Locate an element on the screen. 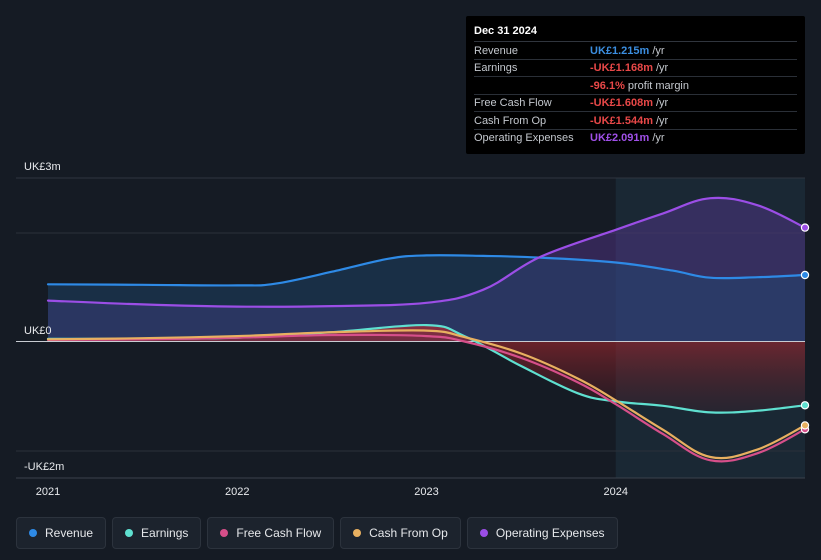 This screenshot has height=560, width=821. tooltip-date: Dec 31 2024 is located at coordinates (635, 33).